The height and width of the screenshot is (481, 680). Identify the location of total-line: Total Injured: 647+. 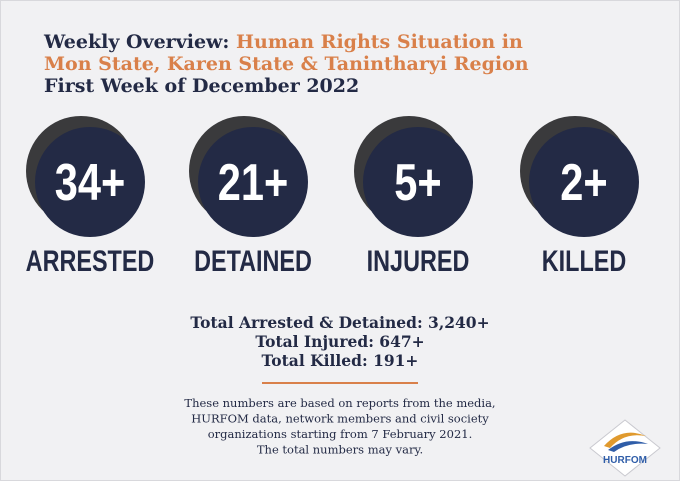
(339, 341).